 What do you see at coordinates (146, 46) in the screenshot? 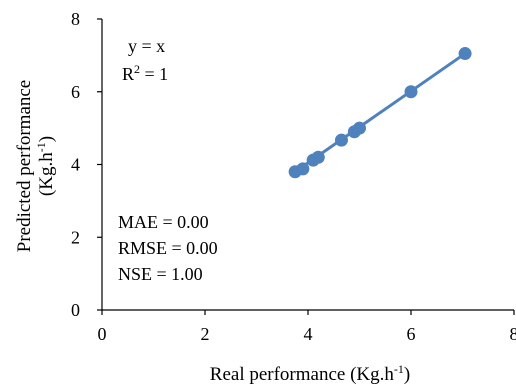
I see `equation-annotation: y = x` at bounding box center [146, 46].